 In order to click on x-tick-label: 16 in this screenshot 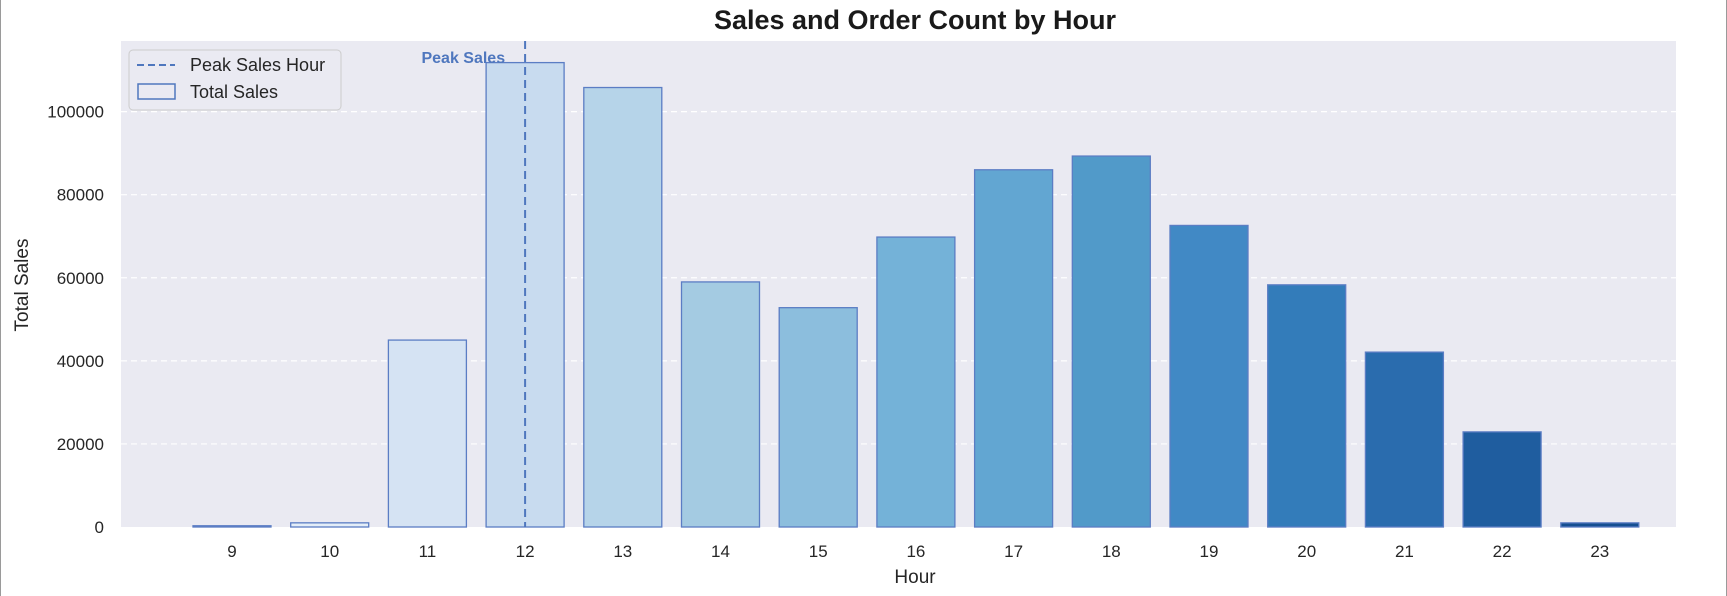, I will do `click(915, 551)`.